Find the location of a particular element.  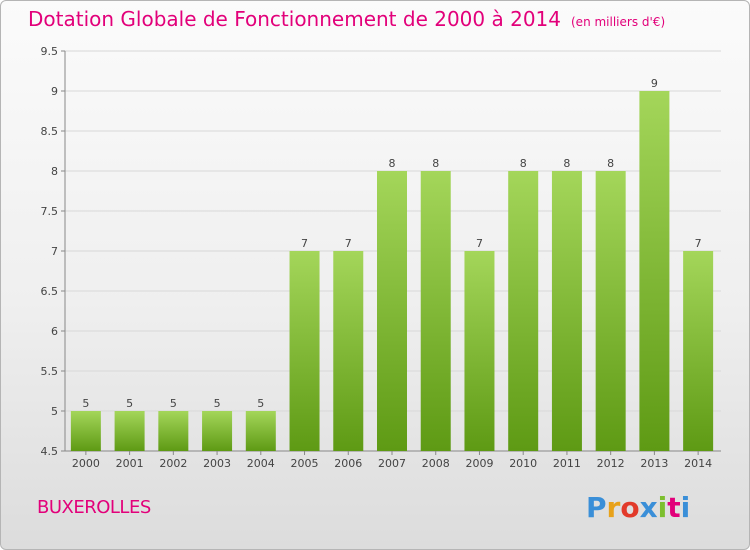

x-tick-label: 2011 is located at coordinates (567, 463).